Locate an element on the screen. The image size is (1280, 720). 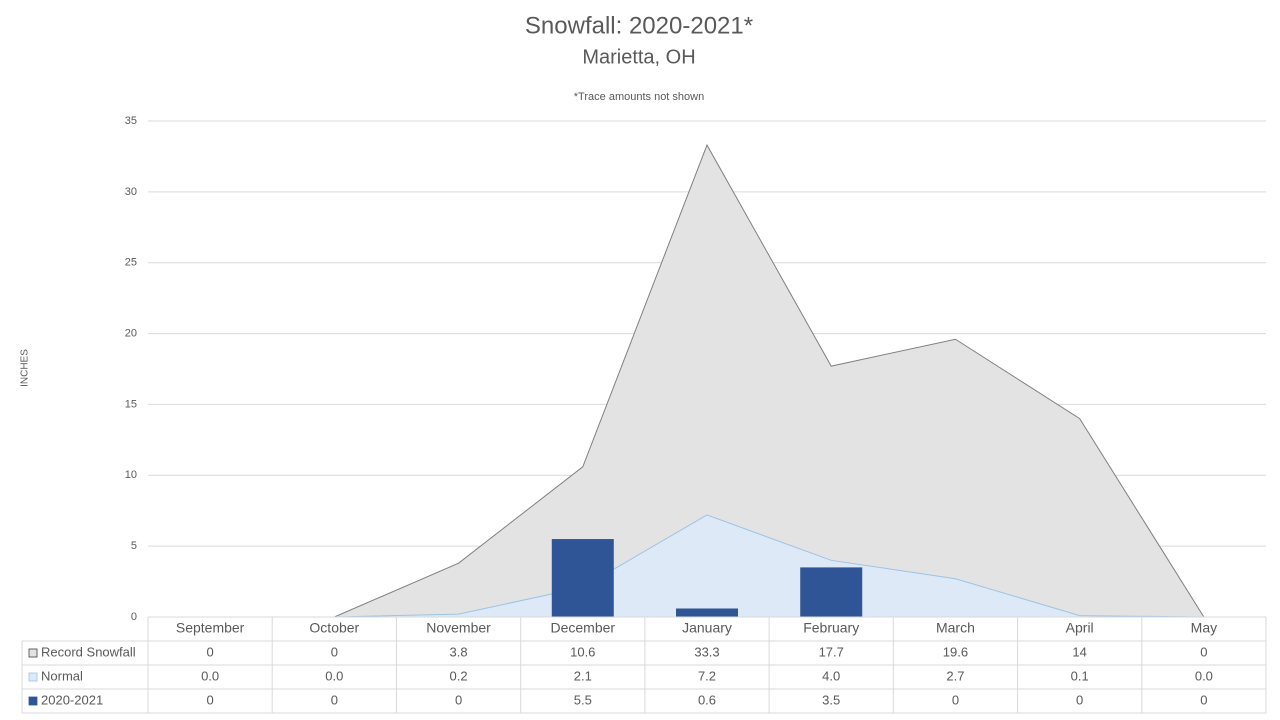
x-tick-label: October is located at coordinates (334, 628).